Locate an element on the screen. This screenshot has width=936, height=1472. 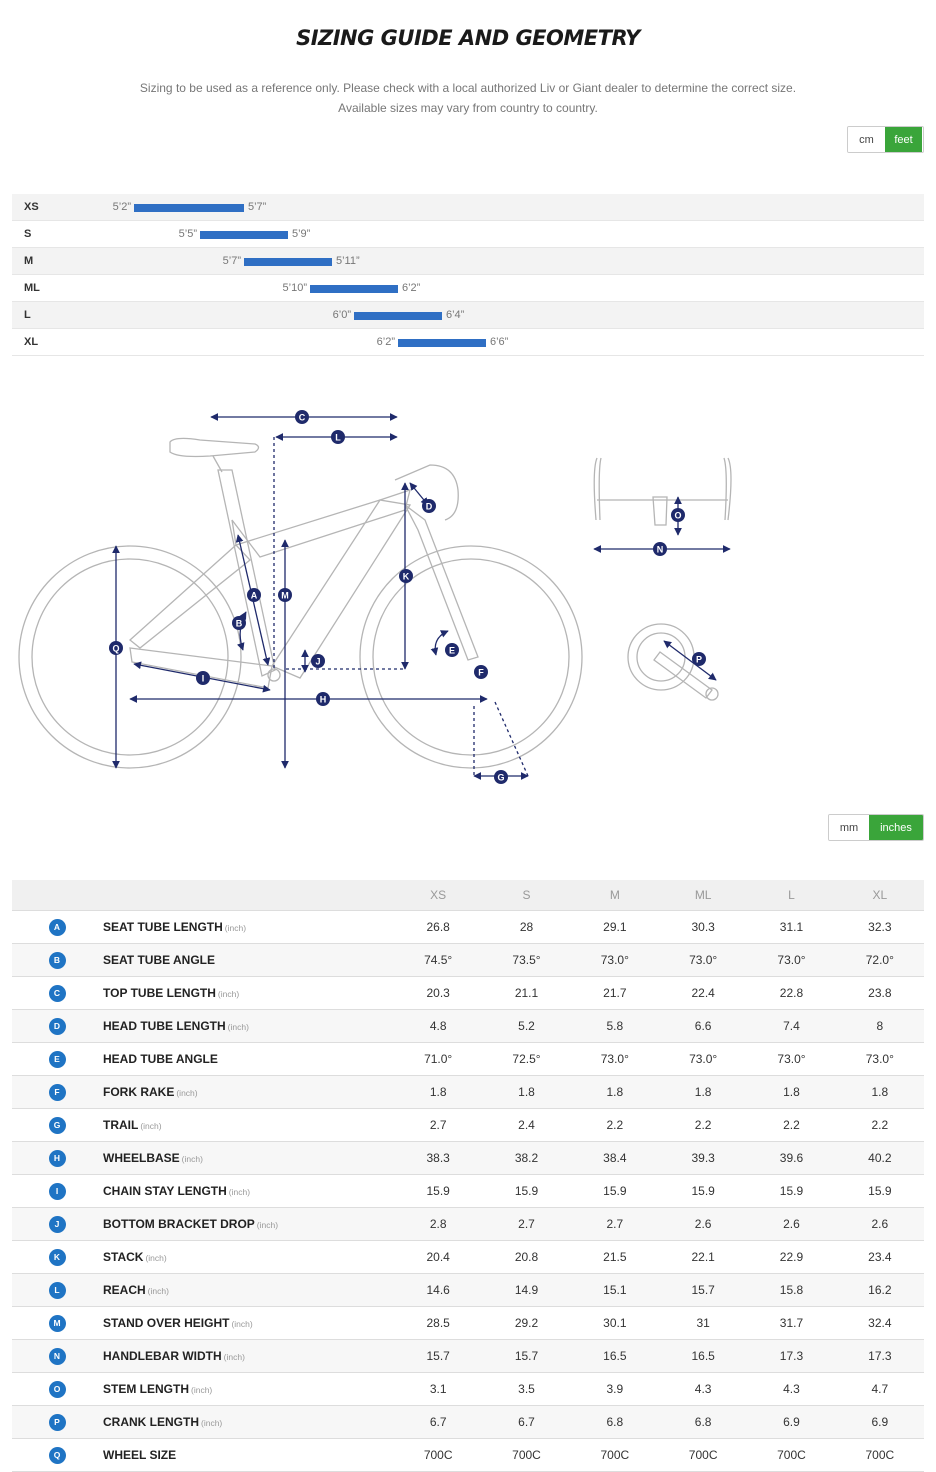
size-label: XL is located at coordinates (31, 342).